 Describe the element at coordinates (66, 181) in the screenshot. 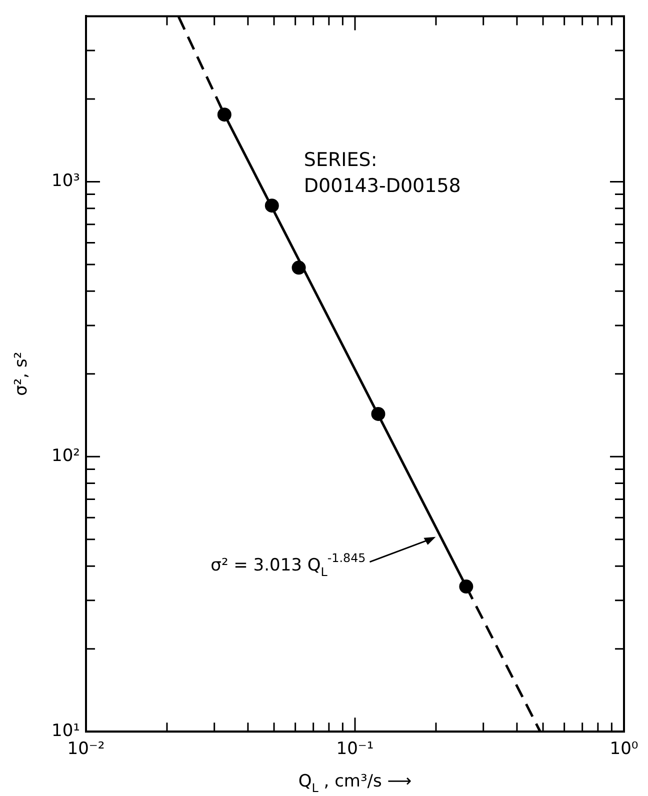

I see `y-tick-label: 10³` at that location.